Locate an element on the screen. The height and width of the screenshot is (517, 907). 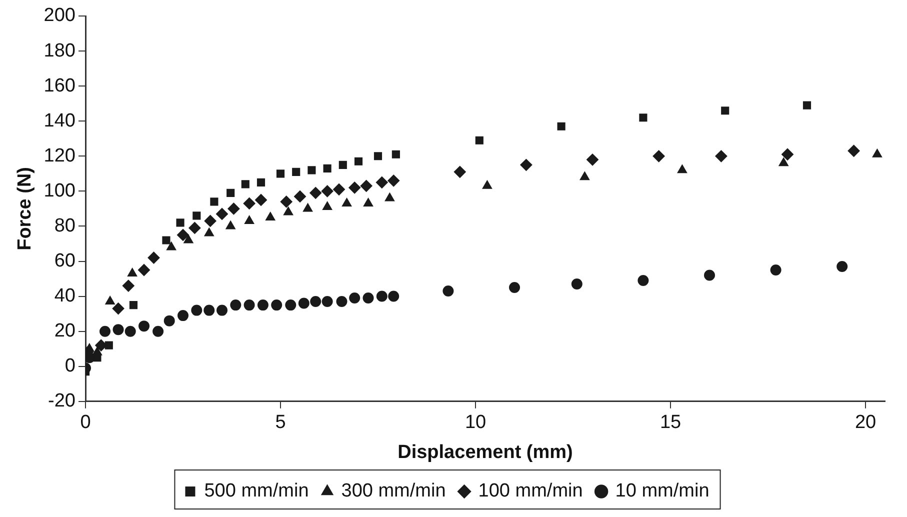
x-tick-label: 15 is located at coordinates (671, 423).